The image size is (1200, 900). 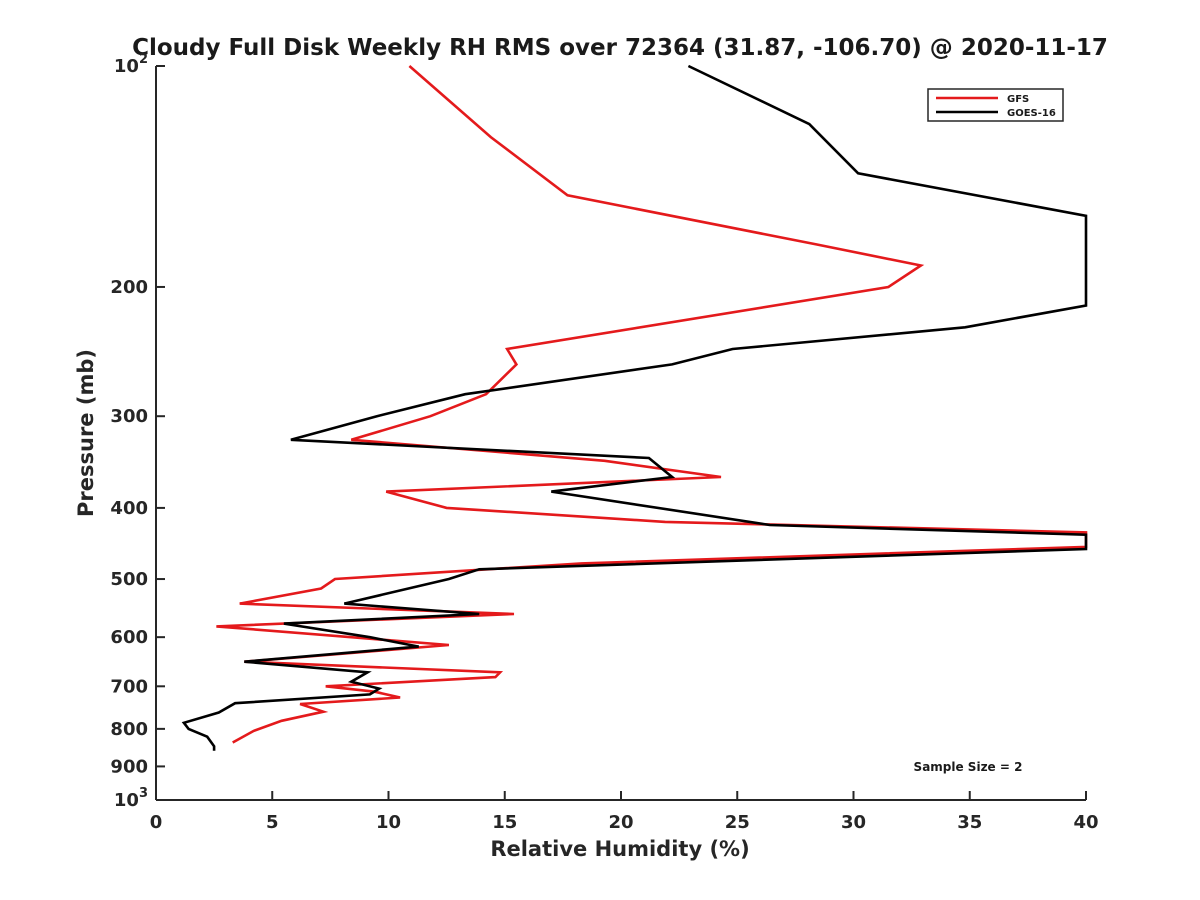 What do you see at coordinates (853, 822) in the screenshot?
I see `x-tick-label: 30` at bounding box center [853, 822].